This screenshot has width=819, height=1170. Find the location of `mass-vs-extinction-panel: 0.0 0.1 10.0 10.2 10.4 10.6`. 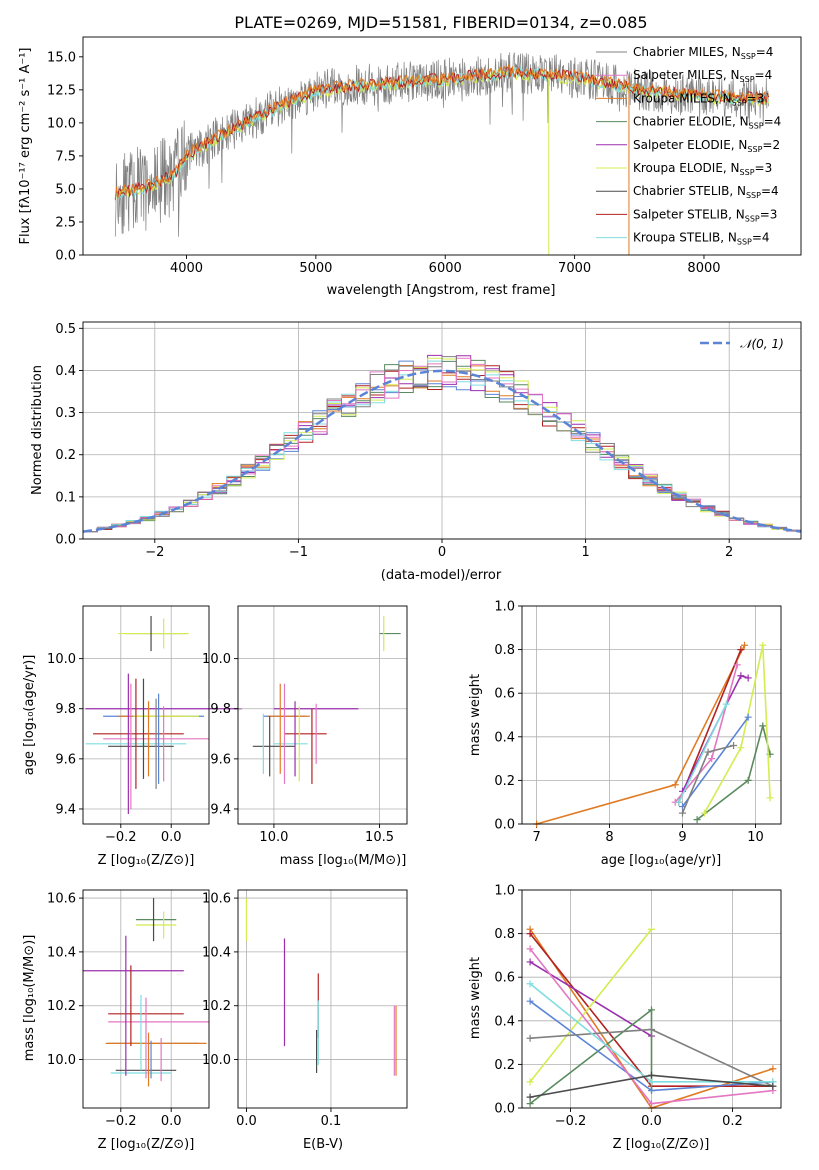

mass-vs-extinction-panel: 0.0 0.1 10.0 10.2 10.4 10.6 is located at coordinates (305, 1009).